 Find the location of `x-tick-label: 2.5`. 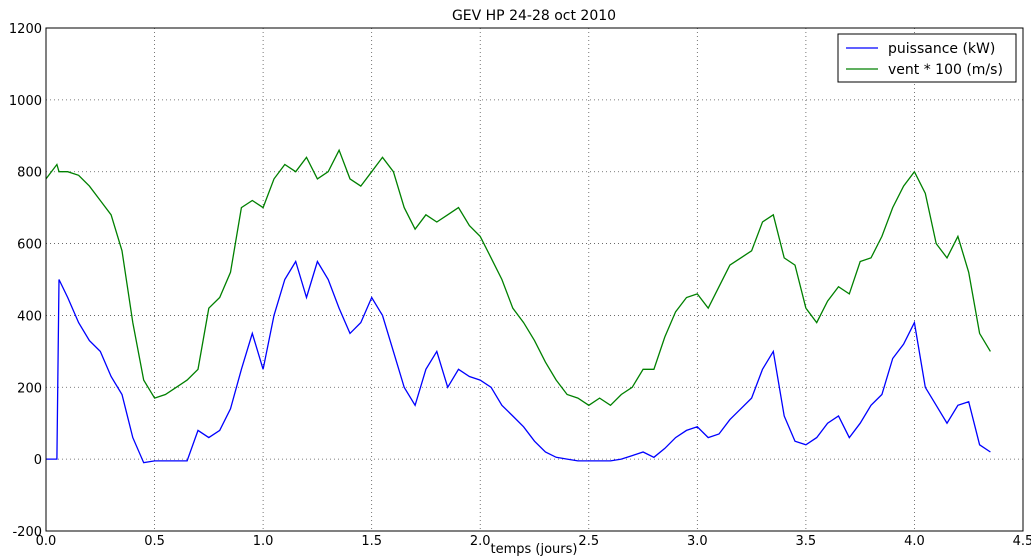

x-tick-label: 2.5 is located at coordinates (588, 541).